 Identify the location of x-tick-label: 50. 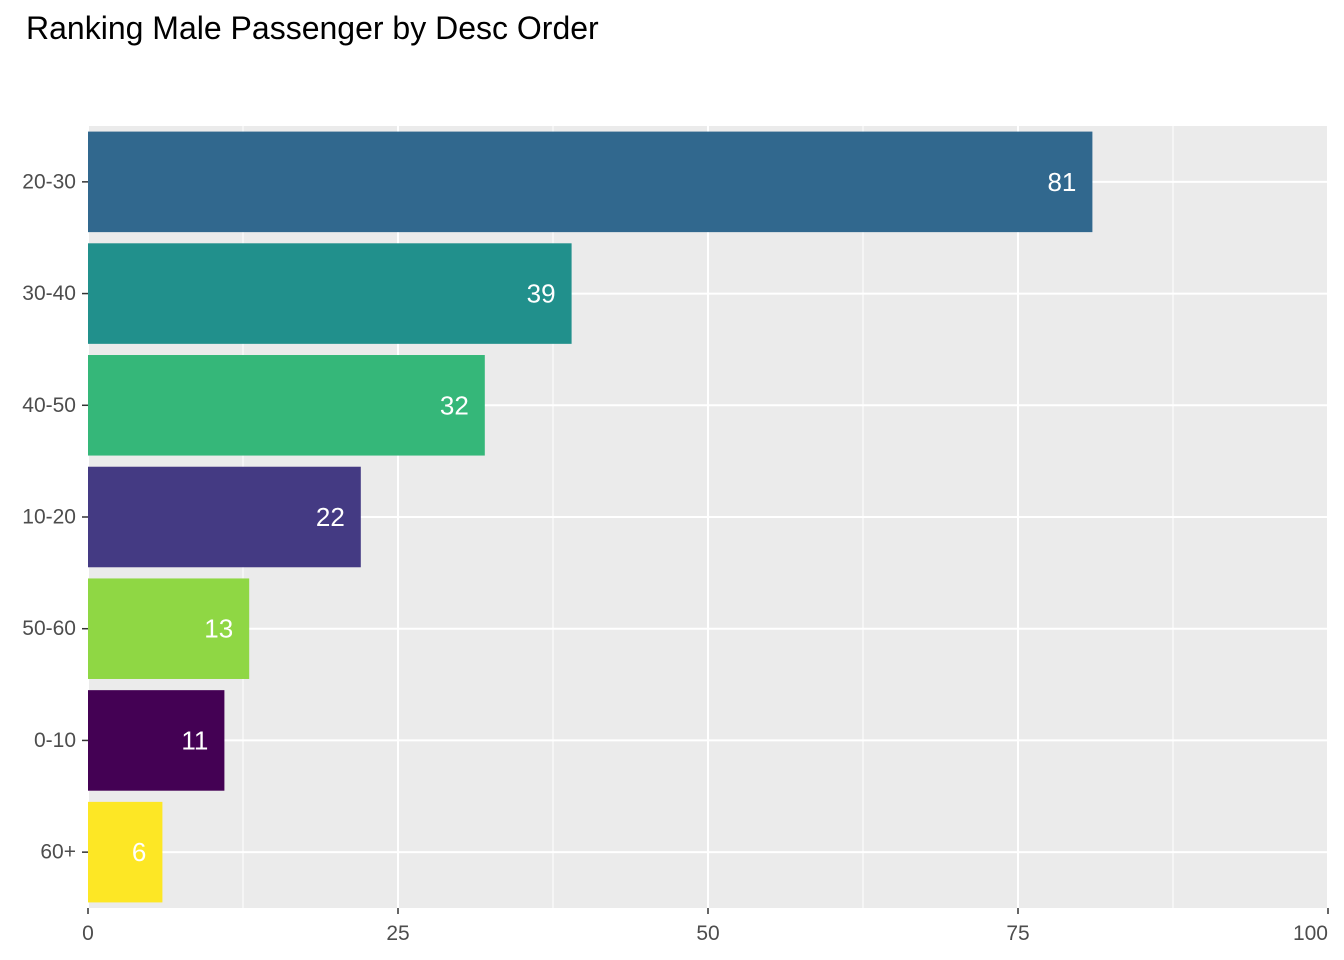
(707, 933).